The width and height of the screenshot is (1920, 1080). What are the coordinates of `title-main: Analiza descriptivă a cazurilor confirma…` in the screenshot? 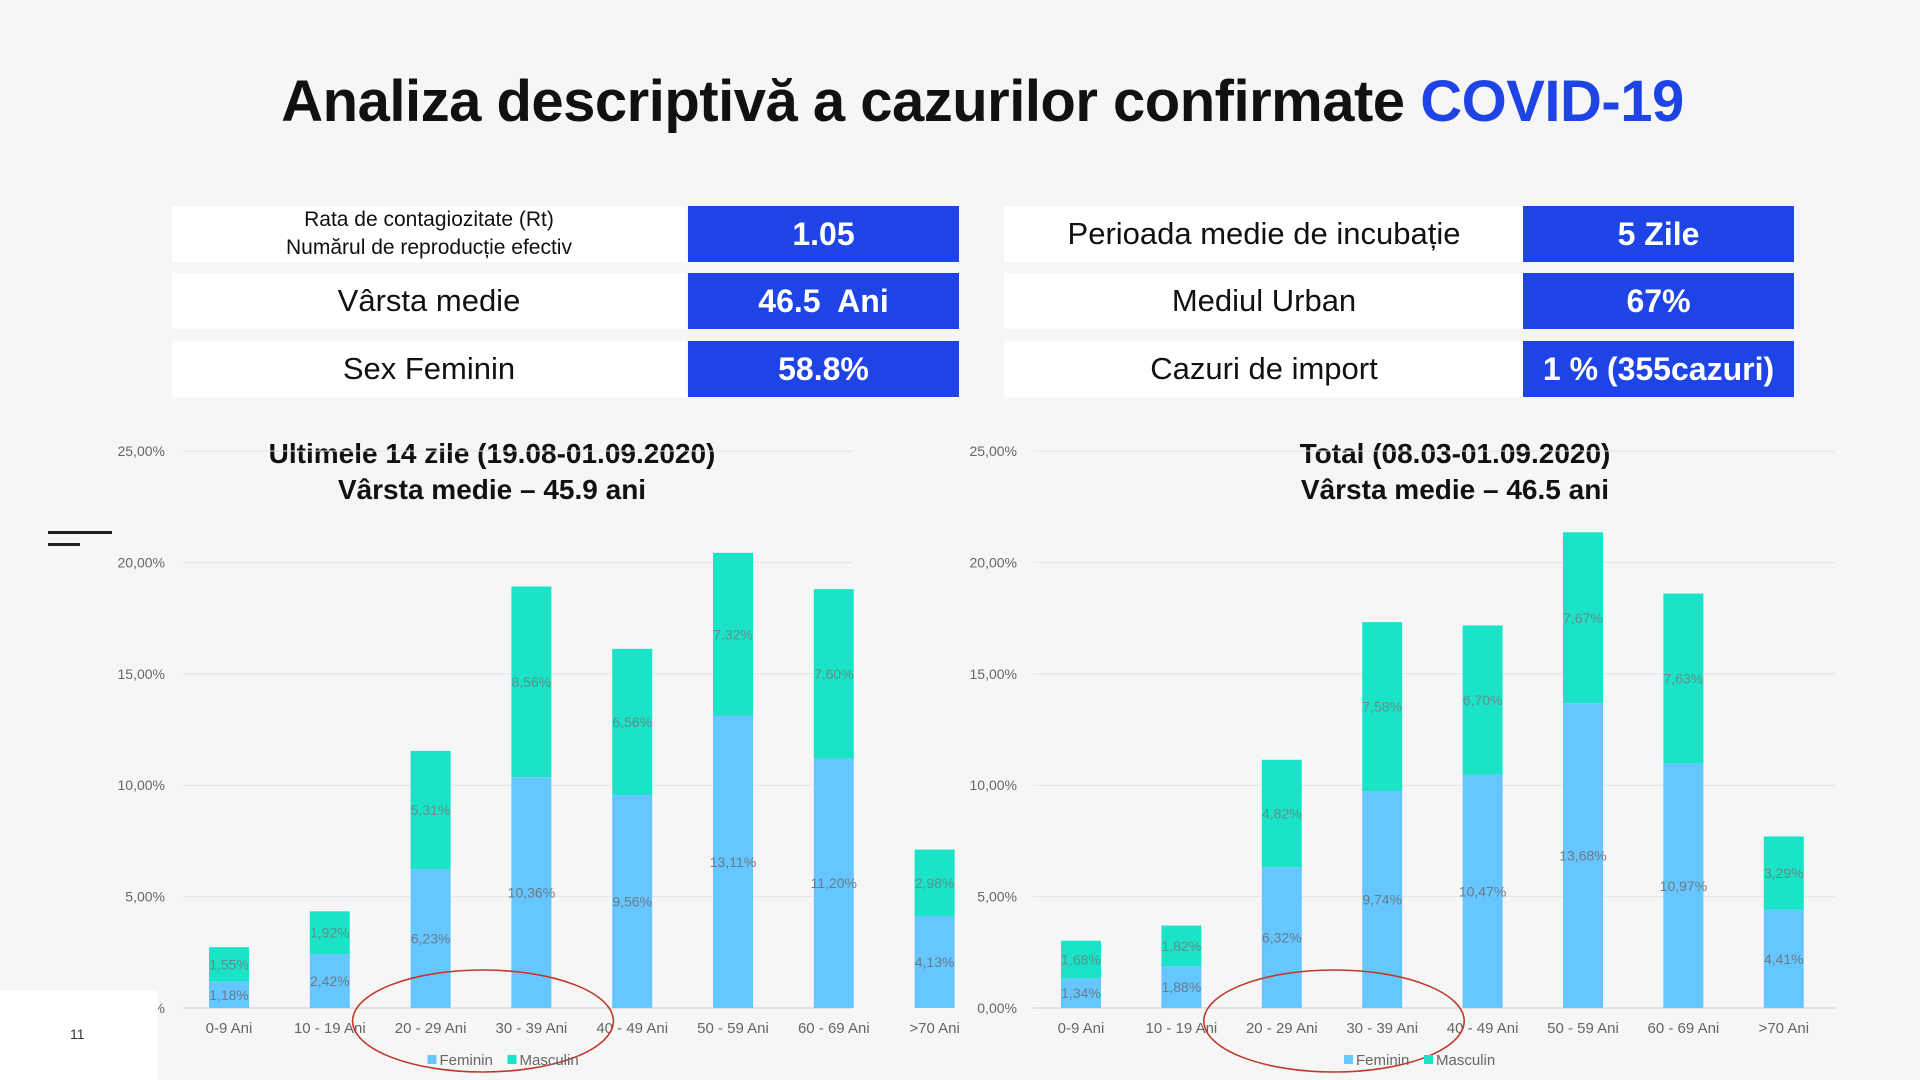 It's located at (843, 101).